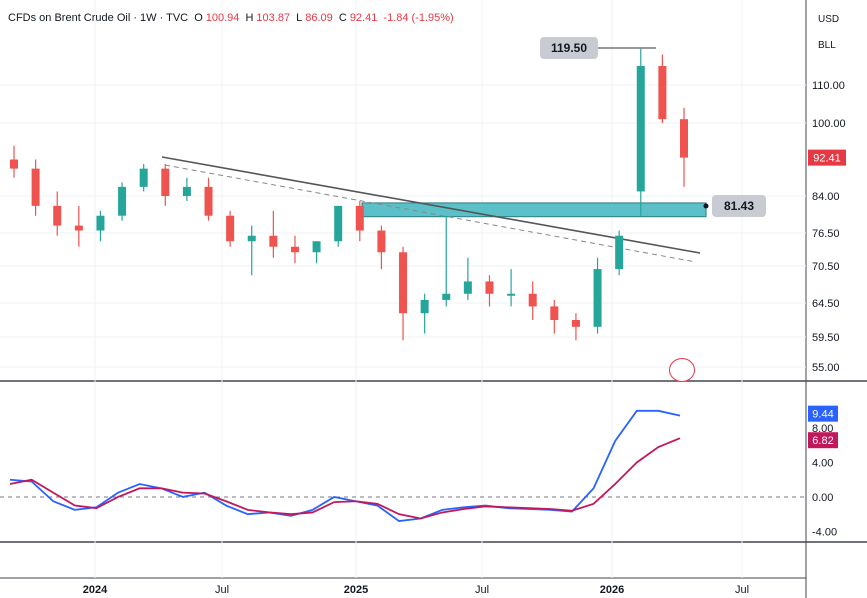  I want to click on price-tick-label: 59.50, so click(826, 338).